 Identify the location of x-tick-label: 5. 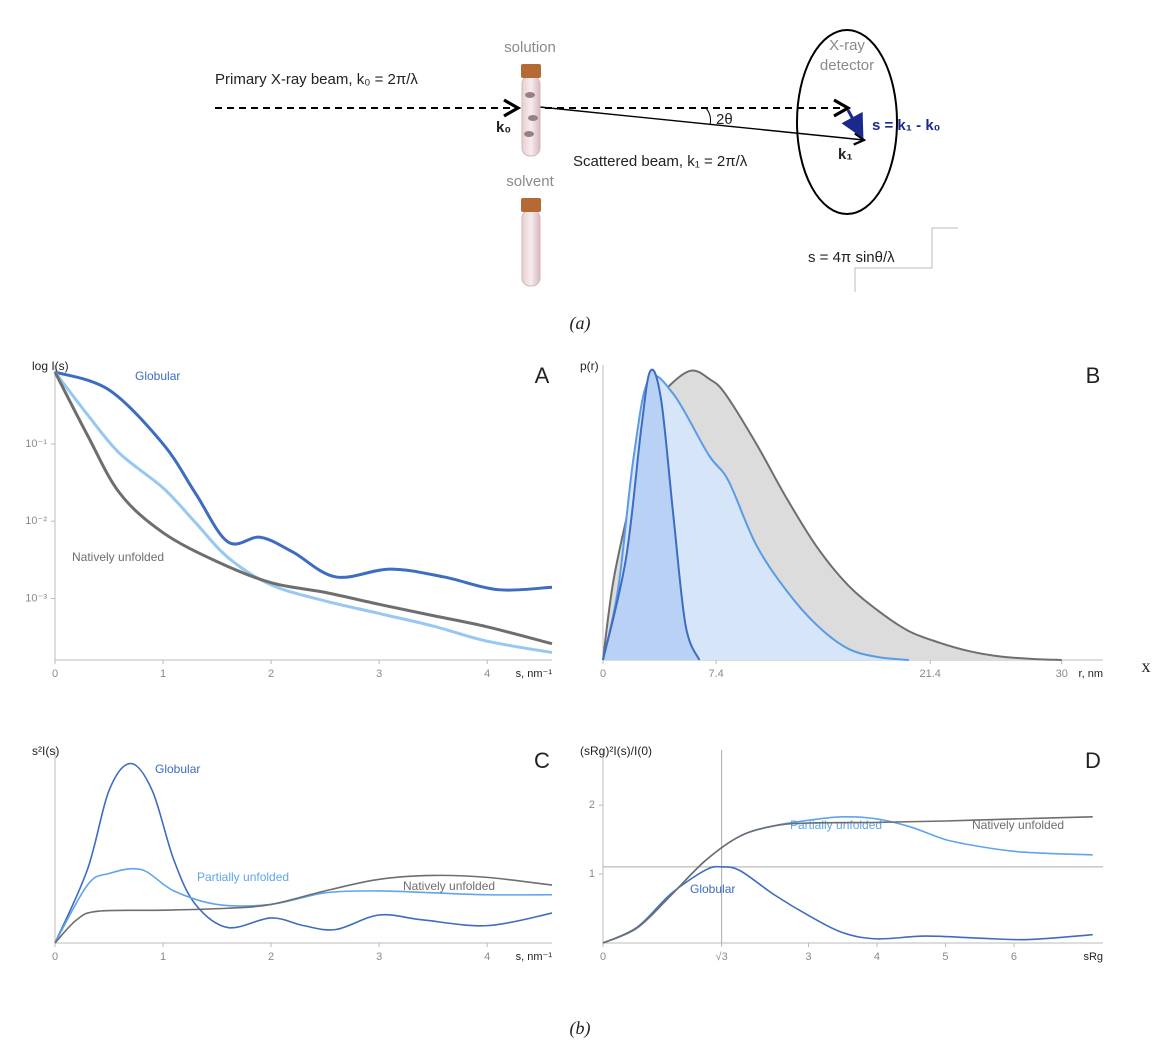
(945, 957).